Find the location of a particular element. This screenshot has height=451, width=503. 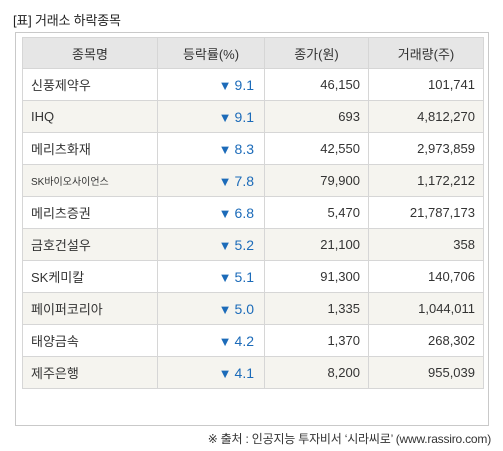

close-price: 8,200 is located at coordinates (316, 372).